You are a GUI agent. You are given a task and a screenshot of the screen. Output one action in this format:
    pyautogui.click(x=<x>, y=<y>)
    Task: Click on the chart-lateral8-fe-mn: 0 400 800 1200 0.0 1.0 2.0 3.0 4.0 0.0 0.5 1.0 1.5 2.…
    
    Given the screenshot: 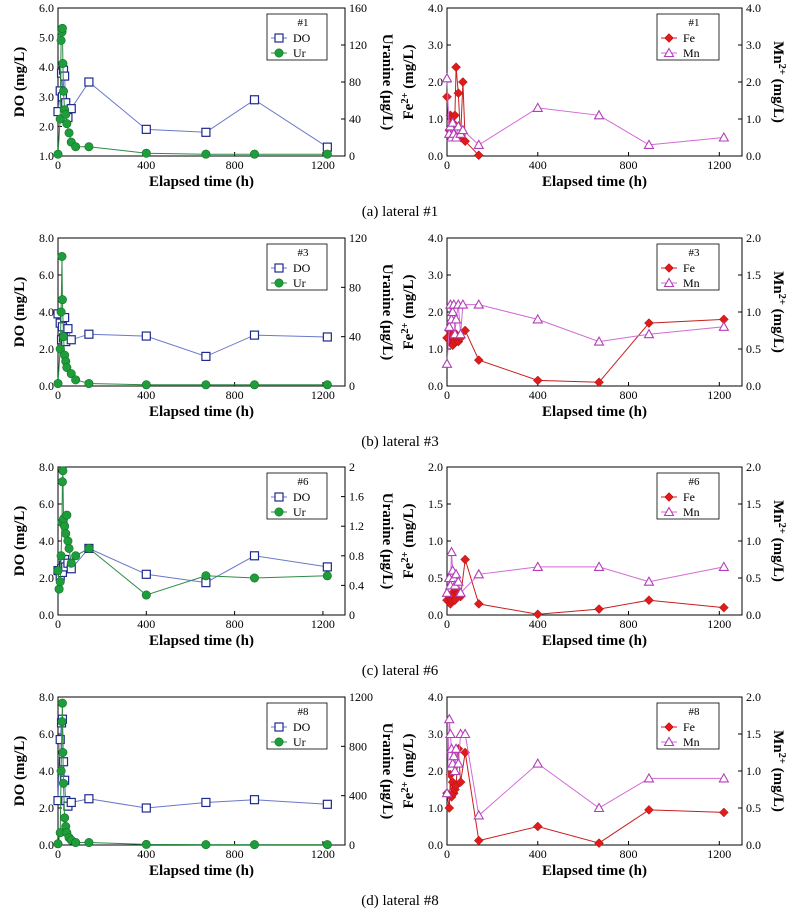 What is the action you would take?
    pyautogui.click(x=594, y=784)
    